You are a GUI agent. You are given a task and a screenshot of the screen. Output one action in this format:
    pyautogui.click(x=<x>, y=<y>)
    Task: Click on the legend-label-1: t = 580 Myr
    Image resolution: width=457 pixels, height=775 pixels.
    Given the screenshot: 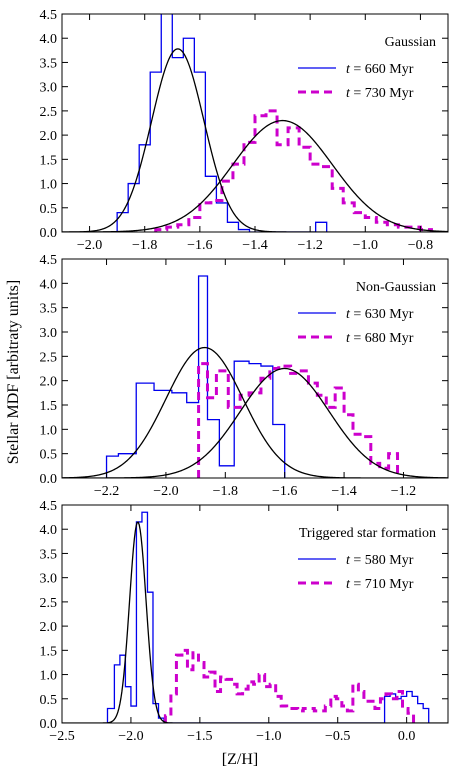 What is the action you would take?
    pyautogui.click(x=380, y=560)
    